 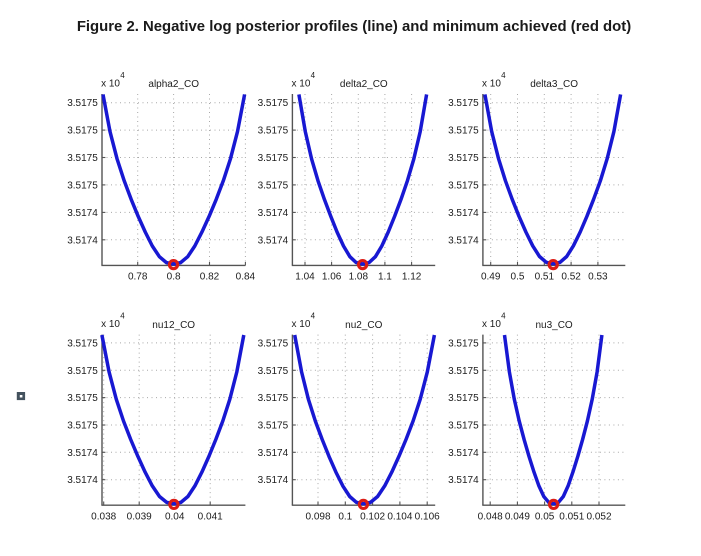 What do you see at coordinates (490, 516) in the screenshot?
I see `svg-text: 0.048` at bounding box center [490, 516].